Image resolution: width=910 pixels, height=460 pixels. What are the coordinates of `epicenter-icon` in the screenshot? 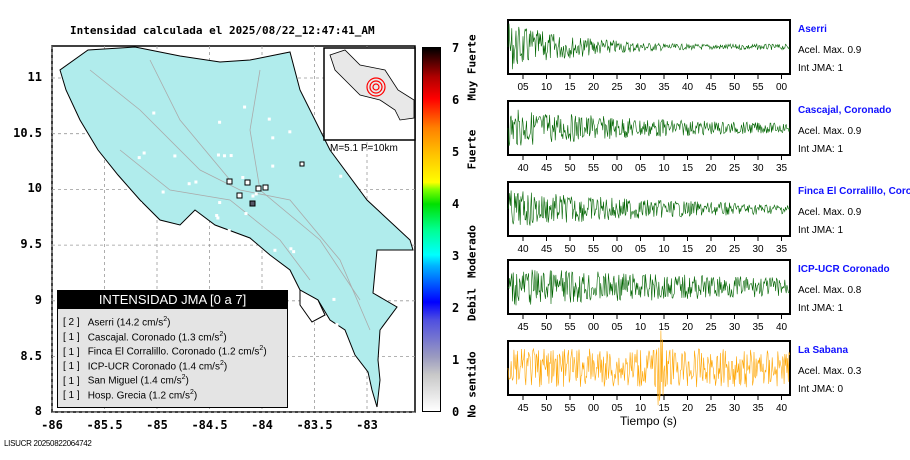 It's located at (376, 87).